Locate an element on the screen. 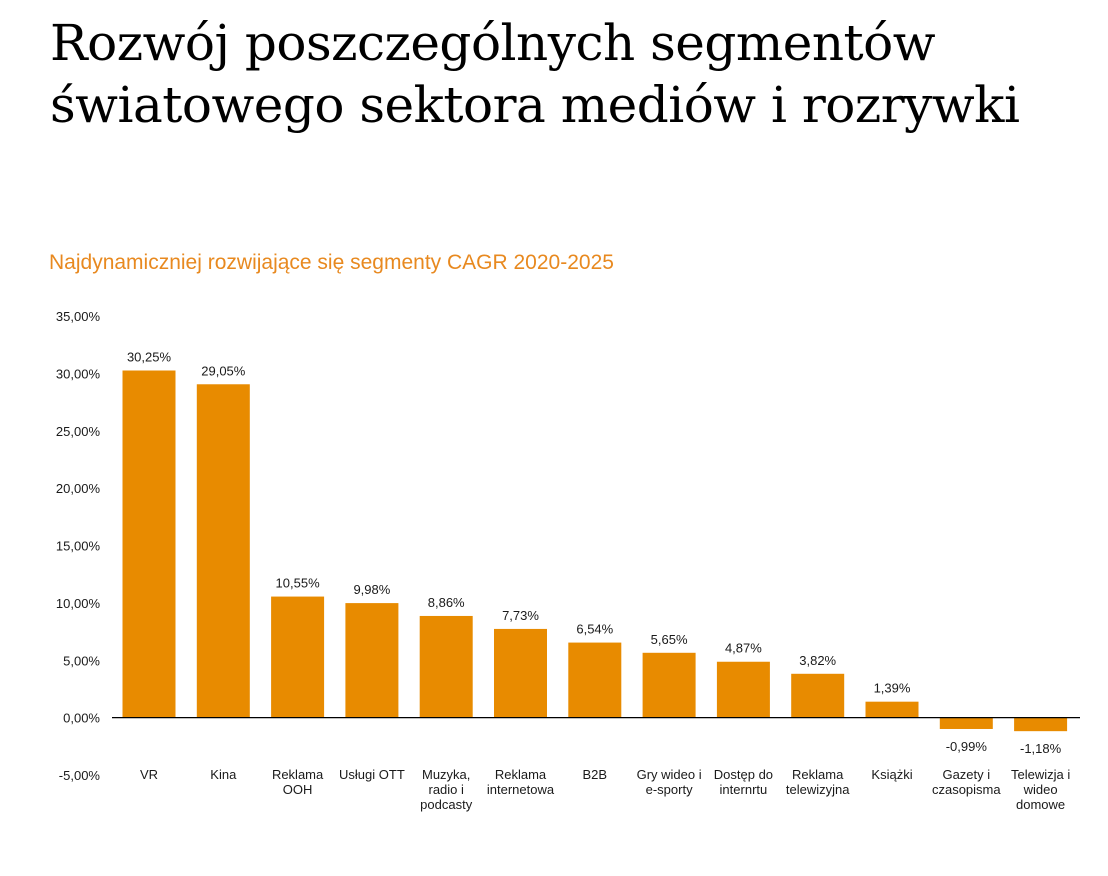  y-tick-label: 5,00% is located at coordinates (81, 660).